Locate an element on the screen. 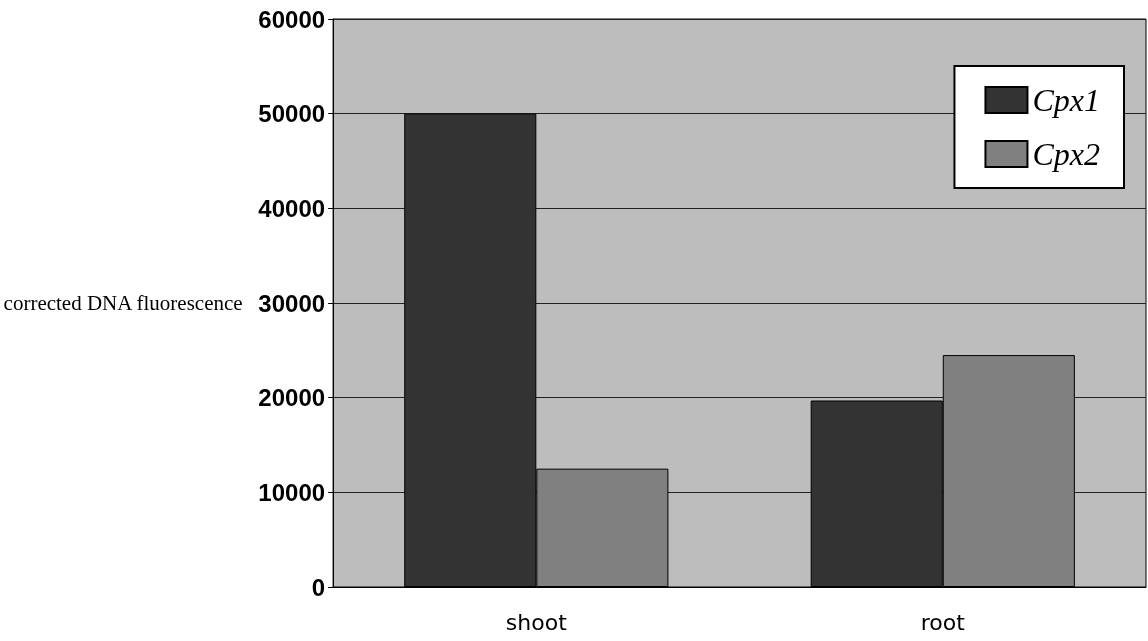 The width and height of the screenshot is (1148, 641). y-tick-label: 10000 is located at coordinates (292, 492).